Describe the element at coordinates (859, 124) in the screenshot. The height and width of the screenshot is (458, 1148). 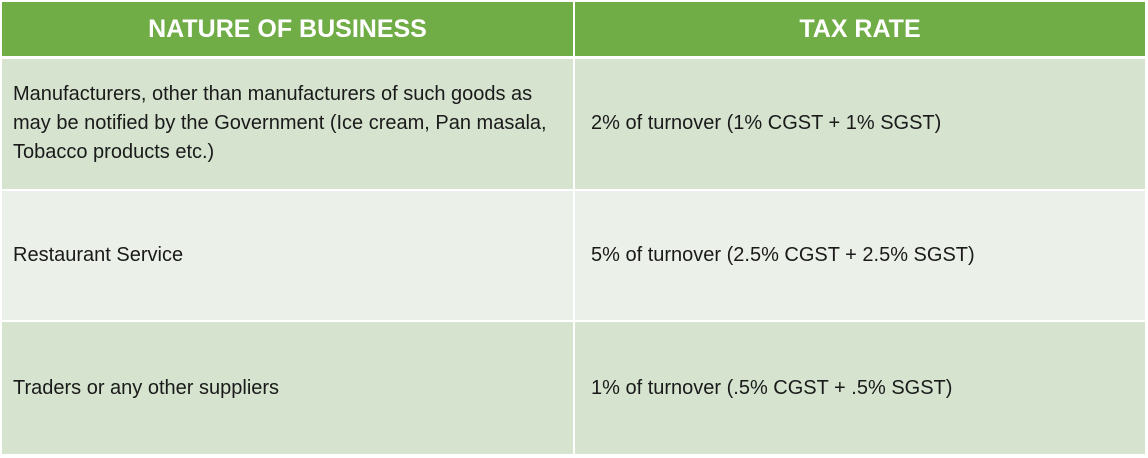
I see `tax-rate-cell: 2% of turnover (1% CGST + 1% SGST)` at that location.